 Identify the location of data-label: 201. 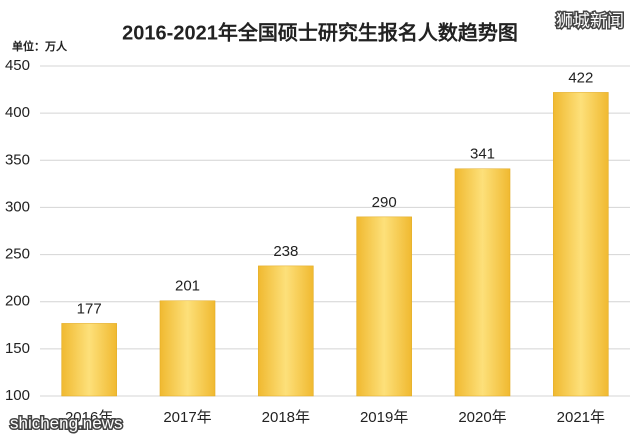
(187, 286).